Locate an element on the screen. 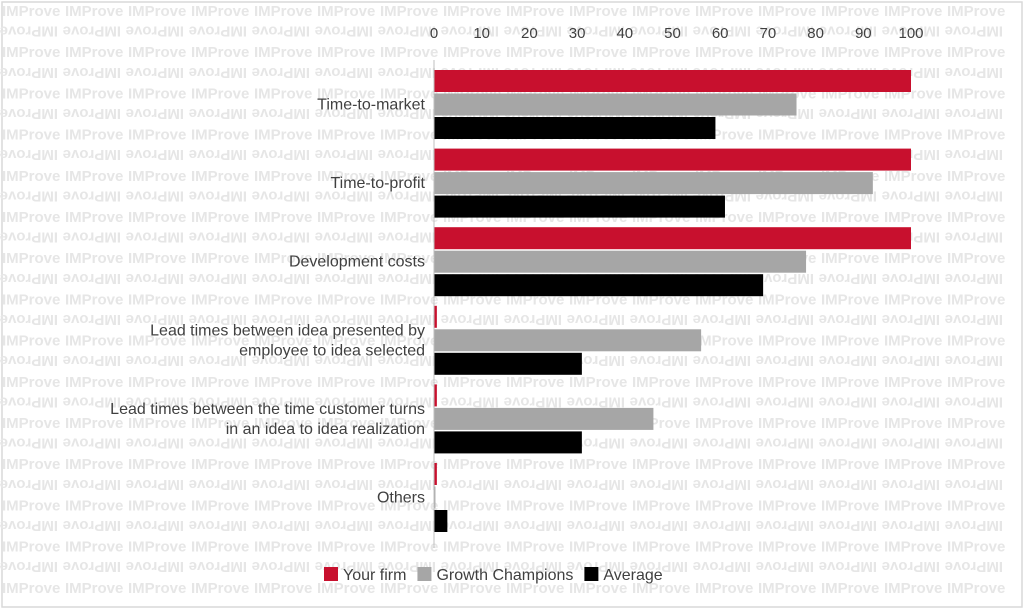  x-tick-label: 70 is located at coordinates (768, 33).